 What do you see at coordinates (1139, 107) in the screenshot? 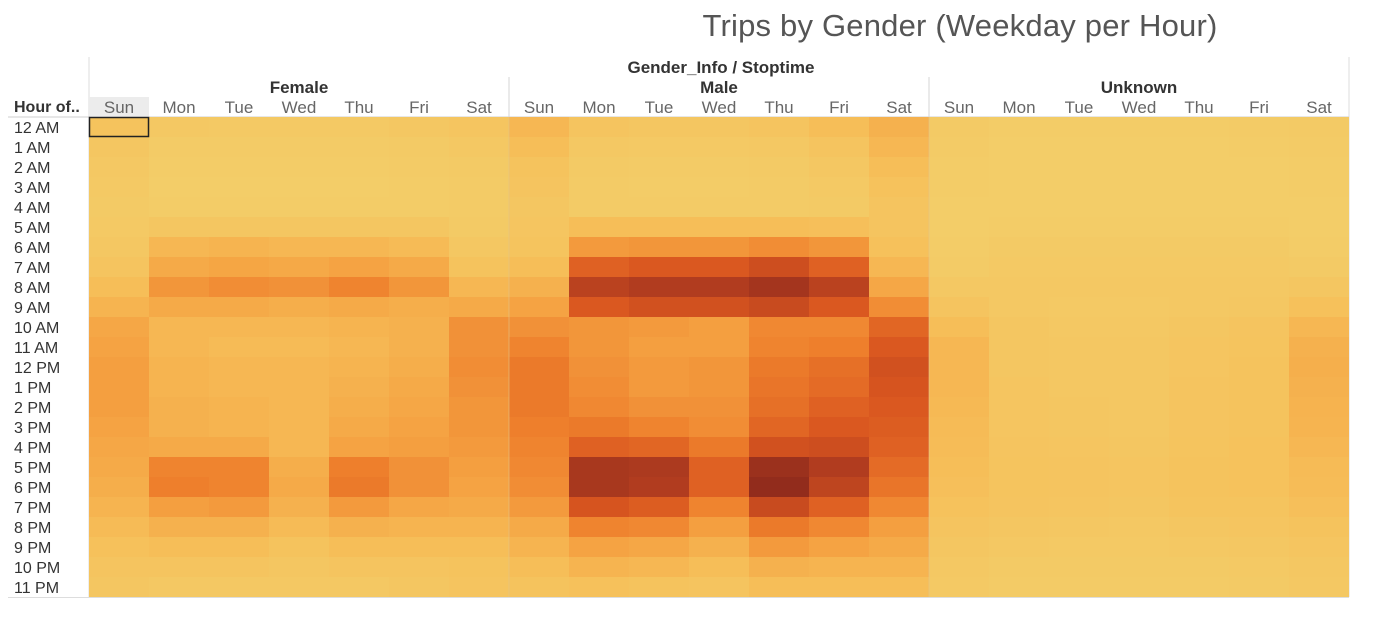
I see `day-label-unknown-wed: Wed` at bounding box center [1139, 107].